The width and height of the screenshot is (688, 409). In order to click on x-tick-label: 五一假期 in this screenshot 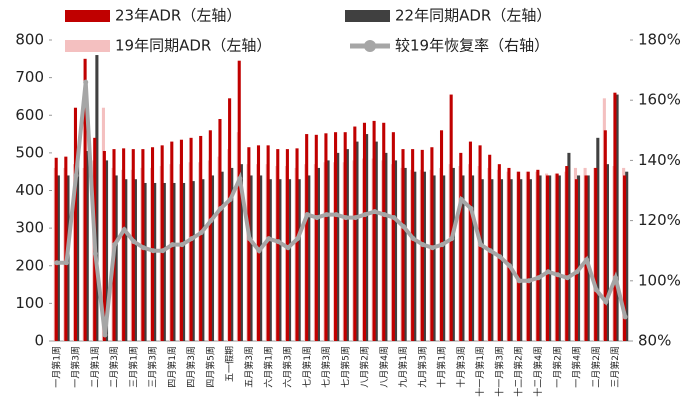, I will do `click(230, 364)`.